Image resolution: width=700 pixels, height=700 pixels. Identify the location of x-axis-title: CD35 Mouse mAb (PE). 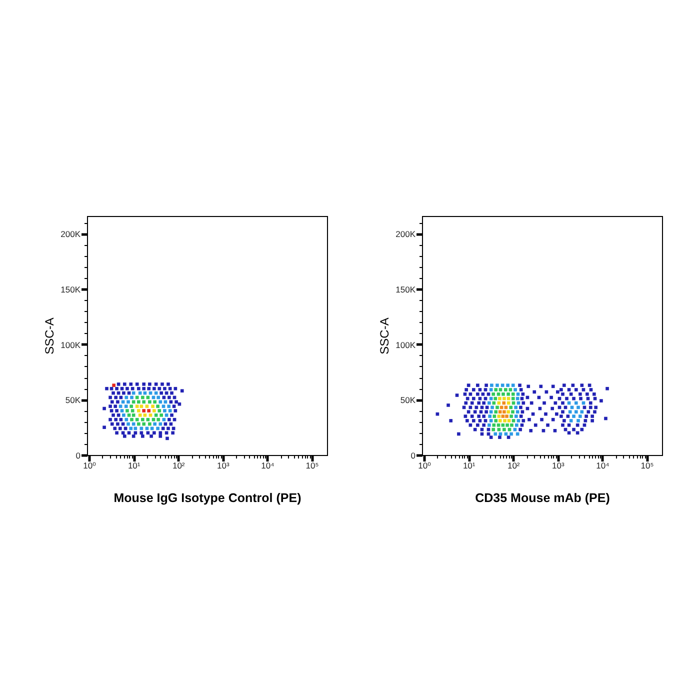
(542, 498).